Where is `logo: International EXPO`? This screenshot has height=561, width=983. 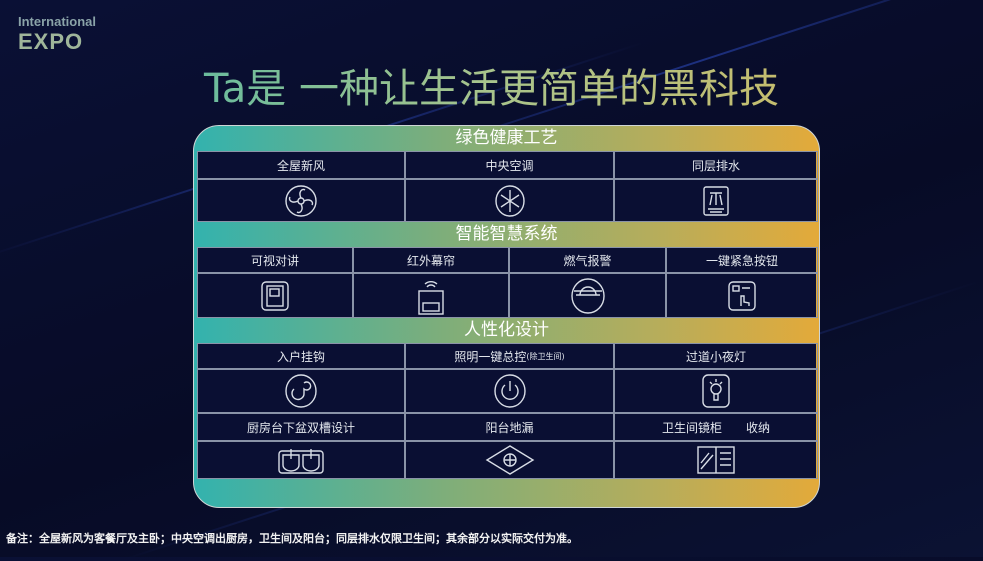 logo: International EXPO is located at coordinates (57, 34).